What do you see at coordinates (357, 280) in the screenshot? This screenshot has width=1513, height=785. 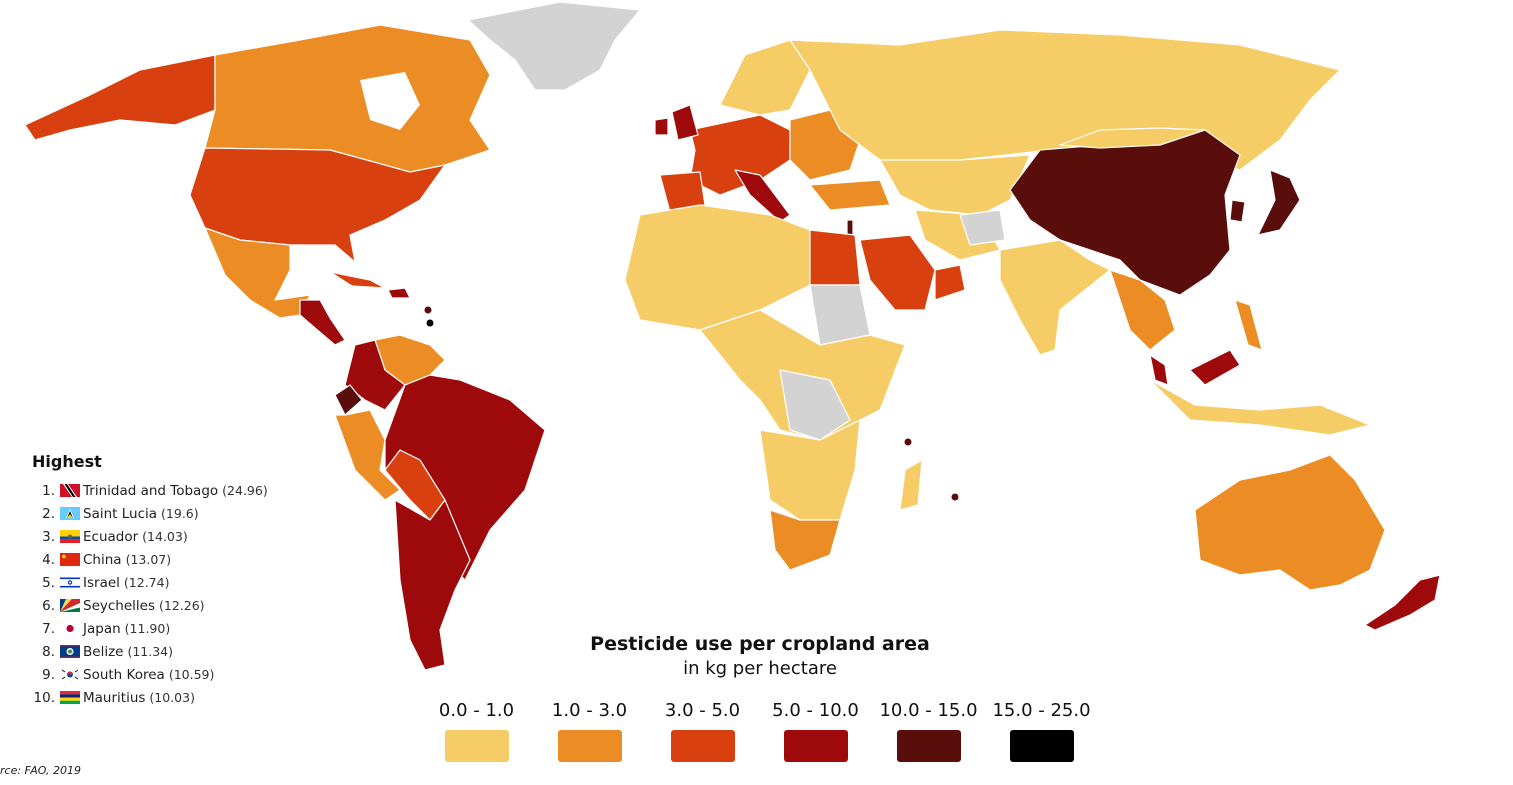 I see `region-cuba` at bounding box center [357, 280].